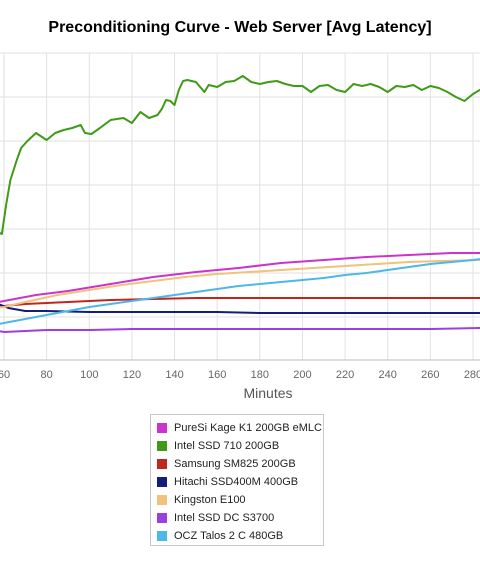  I want to click on legend-label: OCZ Talos 2 C 480GB, so click(229, 536).